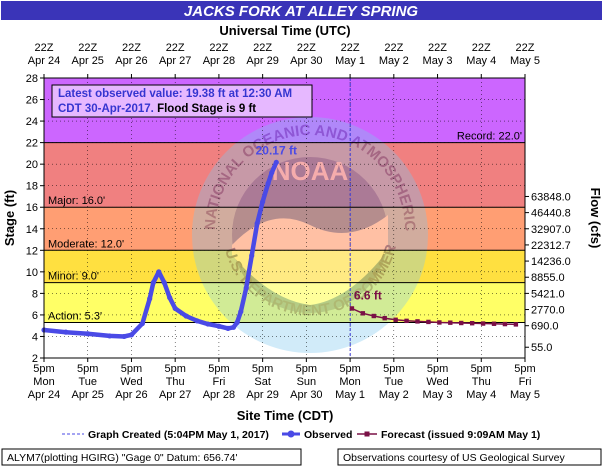 The height and width of the screenshot is (467, 603). I want to click on observed-data-label: 20.17 ft, so click(276, 150).